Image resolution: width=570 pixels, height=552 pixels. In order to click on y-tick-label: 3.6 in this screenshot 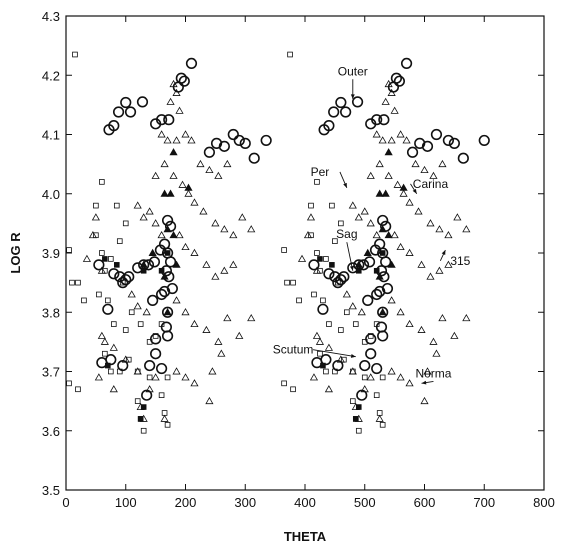, I will do `click(51, 431)`.